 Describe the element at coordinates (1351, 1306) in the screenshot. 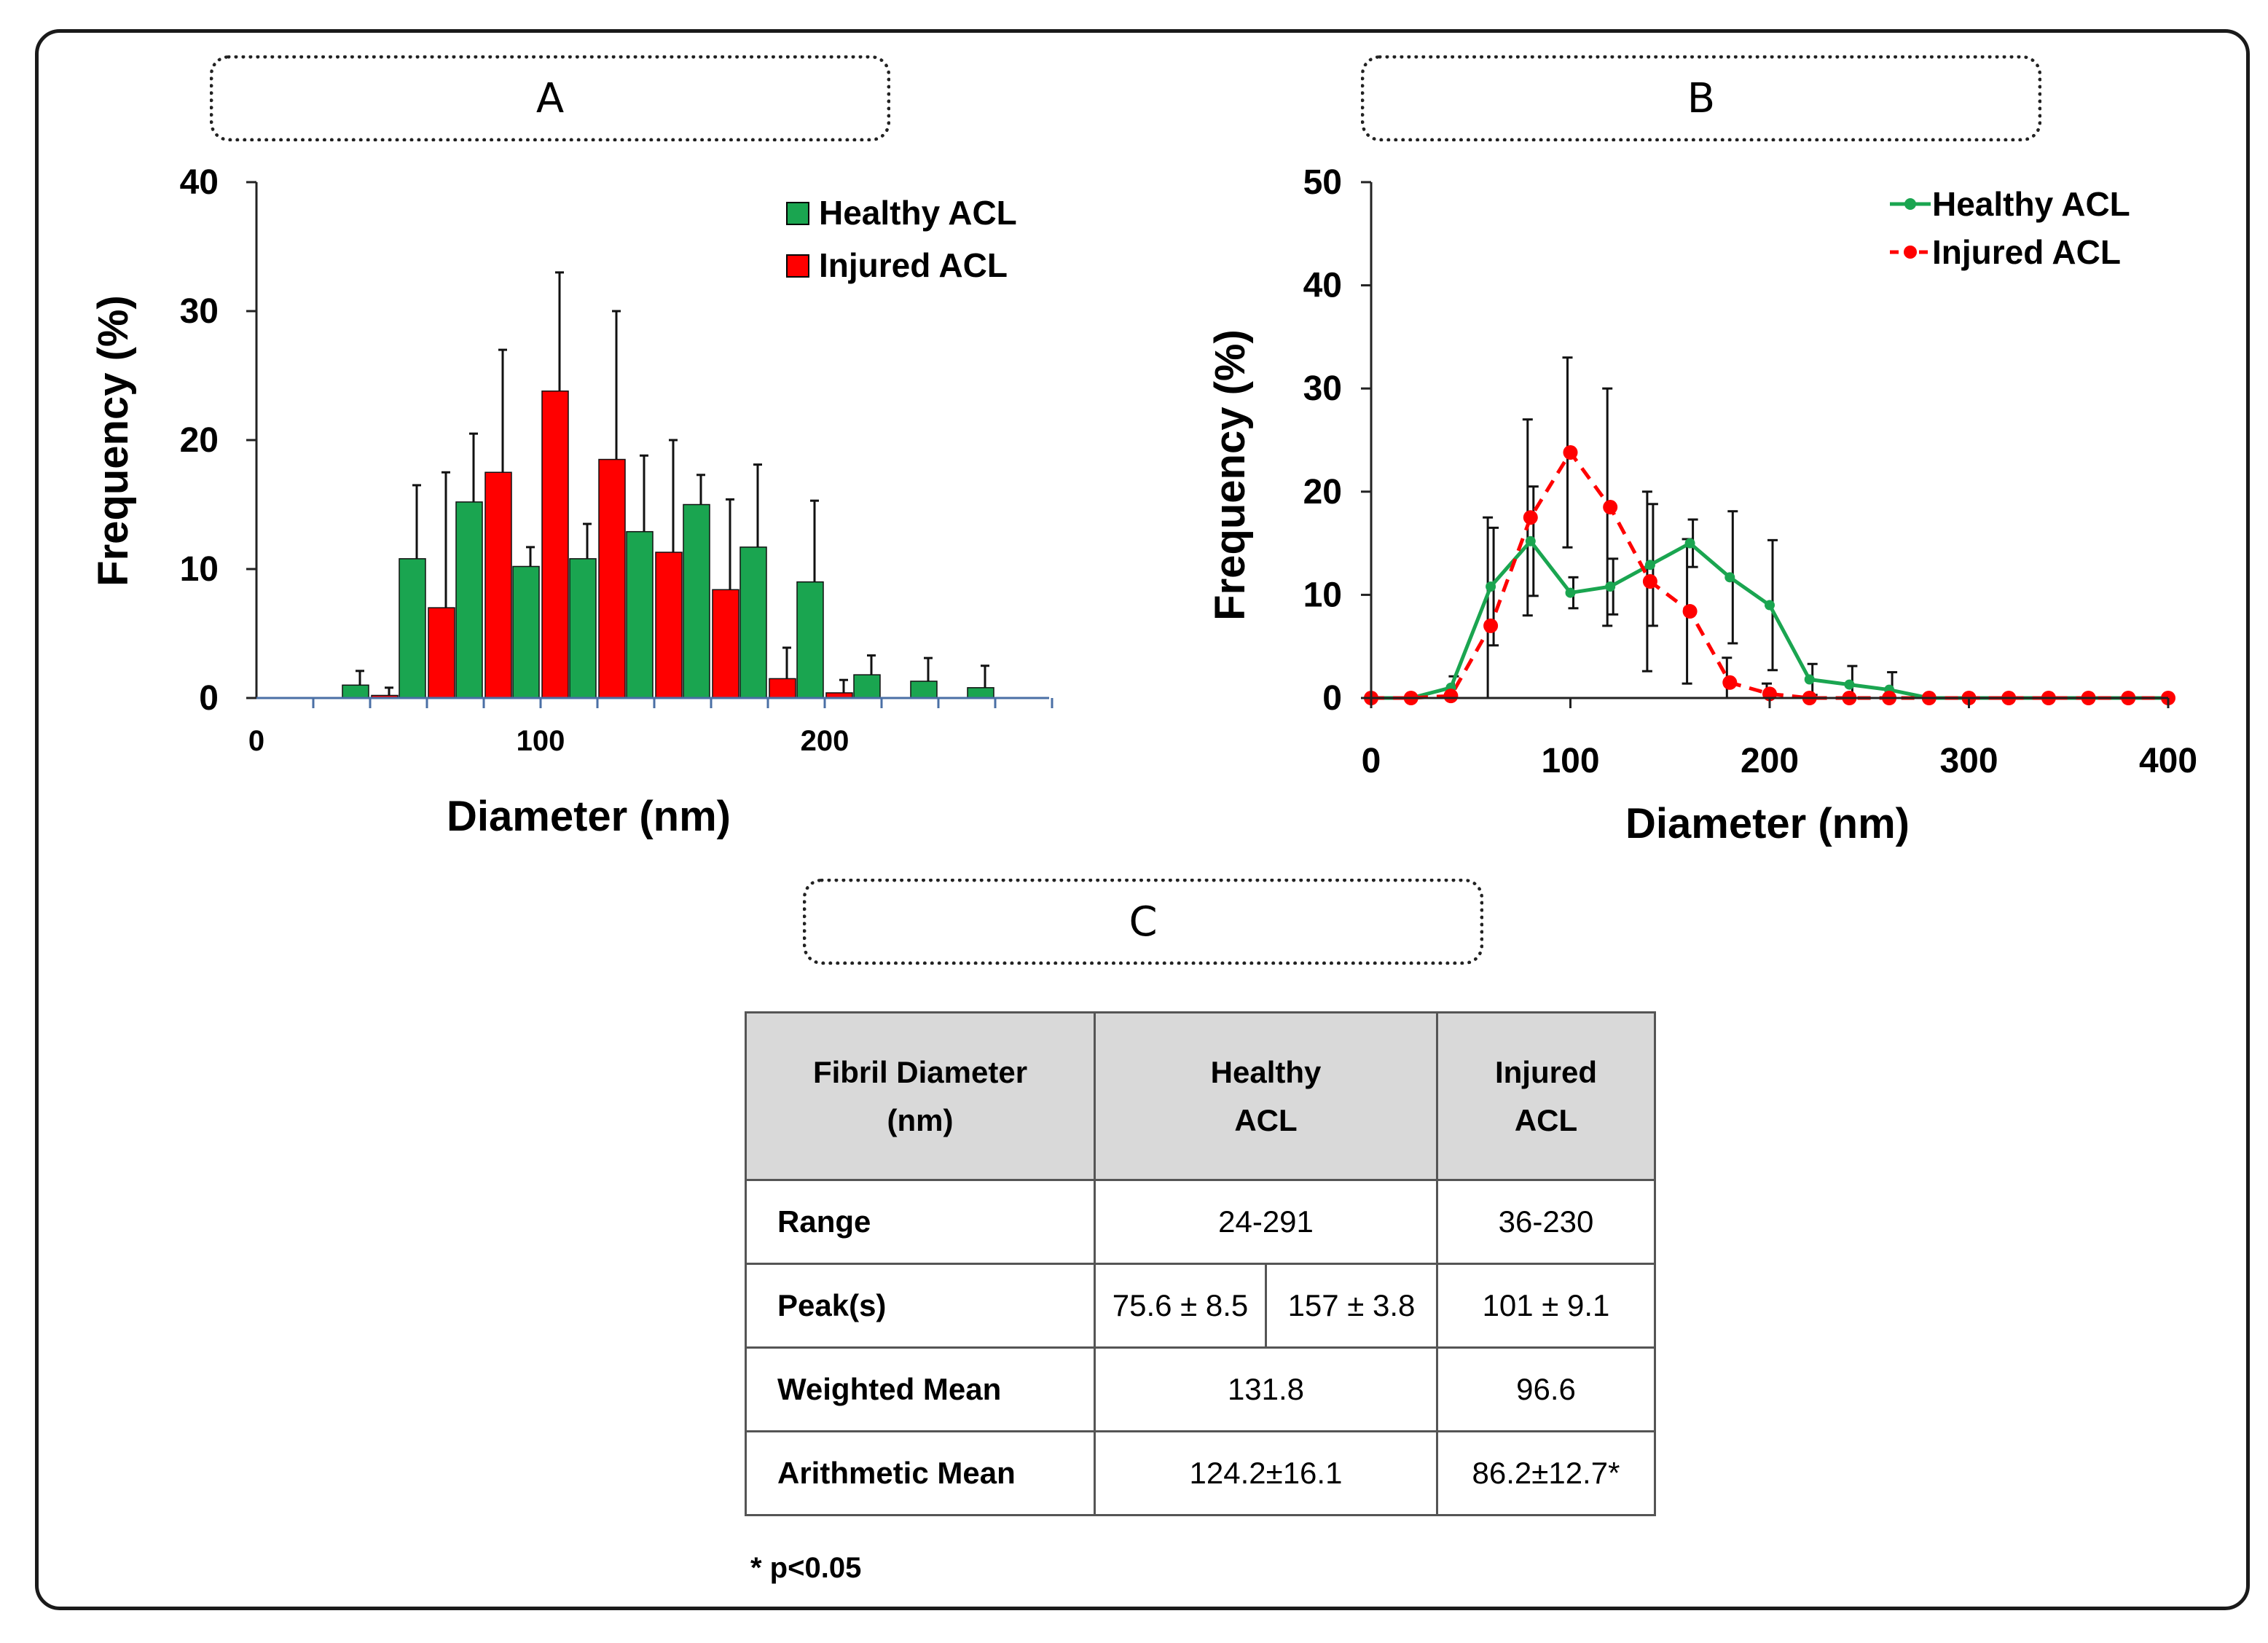

I see `cell-peak-healthy-b: 157 ± 3.8` at that location.